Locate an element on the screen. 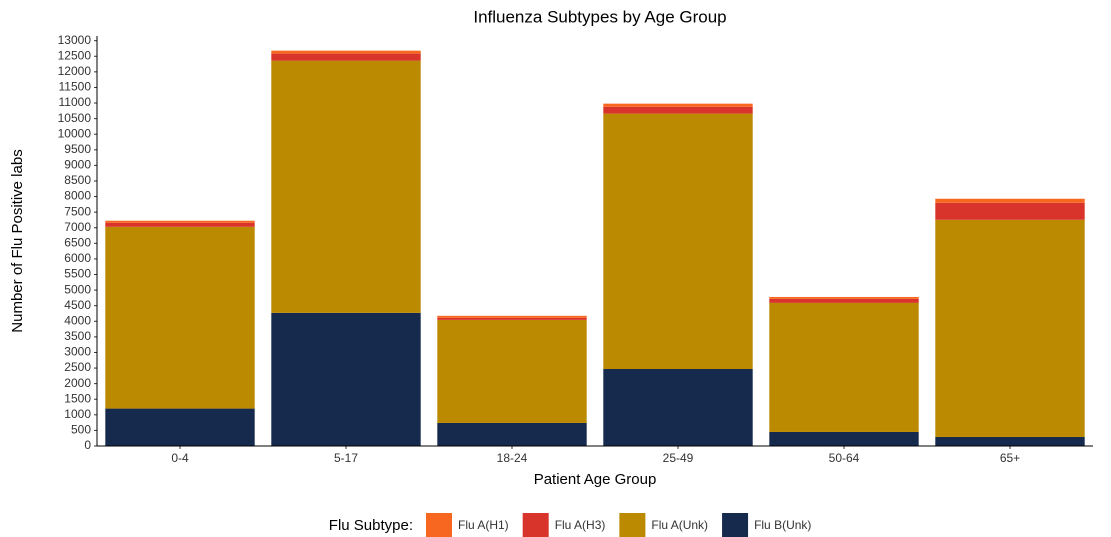 This screenshot has height=537, width=1111. legend-label: Flu B(Unk) is located at coordinates (782, 525).